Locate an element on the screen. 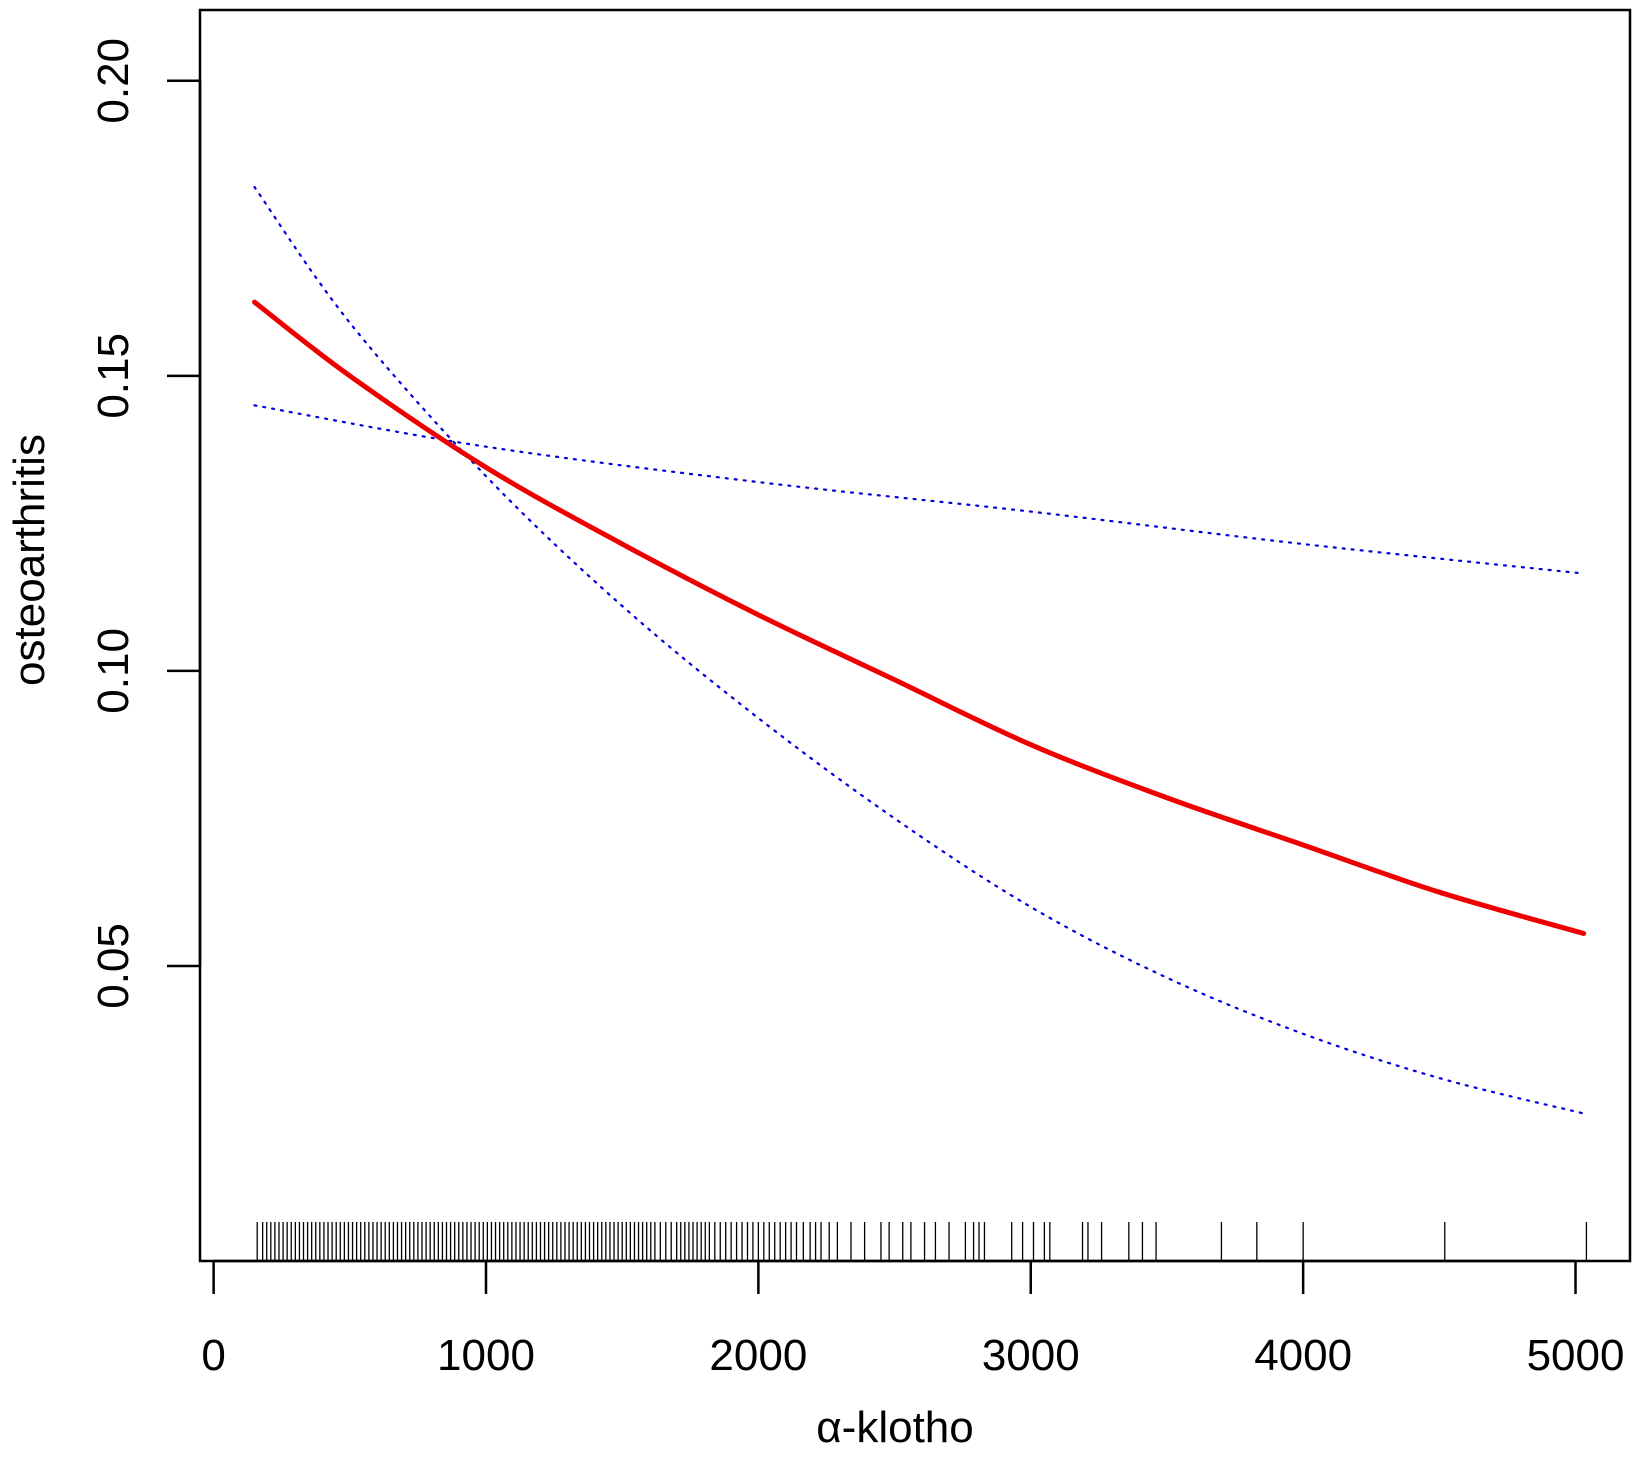  x-tick-label: 2000 is located at coordinates (758, 1355).